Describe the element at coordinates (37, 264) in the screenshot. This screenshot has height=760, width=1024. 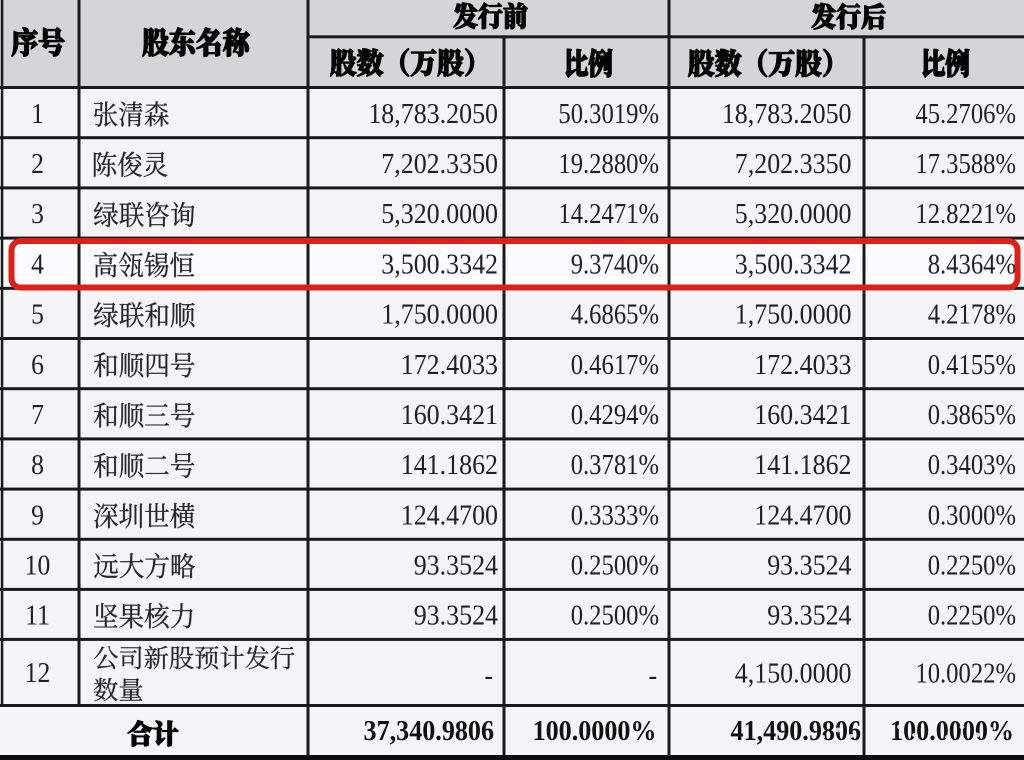
I see `svg-text: 4` at that location.